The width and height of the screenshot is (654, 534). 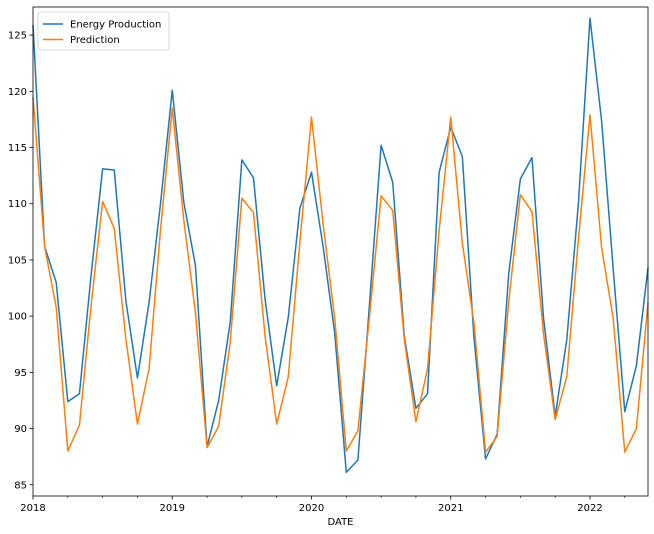 I want to click on legend-entry: Prediction, so click(x=95, y=40).